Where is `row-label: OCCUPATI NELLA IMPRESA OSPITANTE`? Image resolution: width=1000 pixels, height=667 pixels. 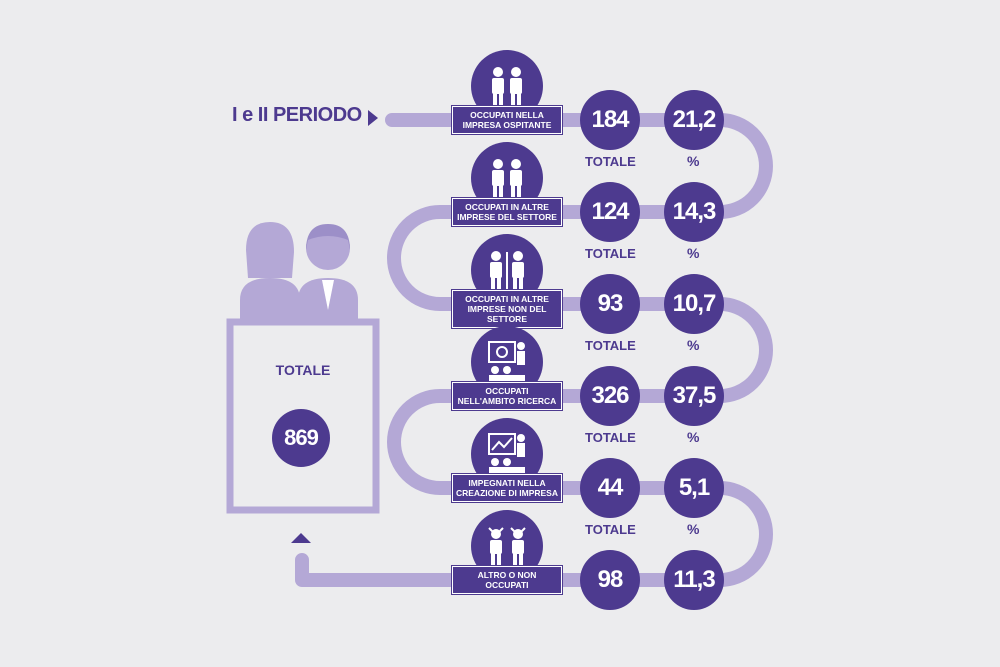 row-label: OCCUPATI NELLA IMPRESA OSPITANTE is located at coordinates (507, 120).